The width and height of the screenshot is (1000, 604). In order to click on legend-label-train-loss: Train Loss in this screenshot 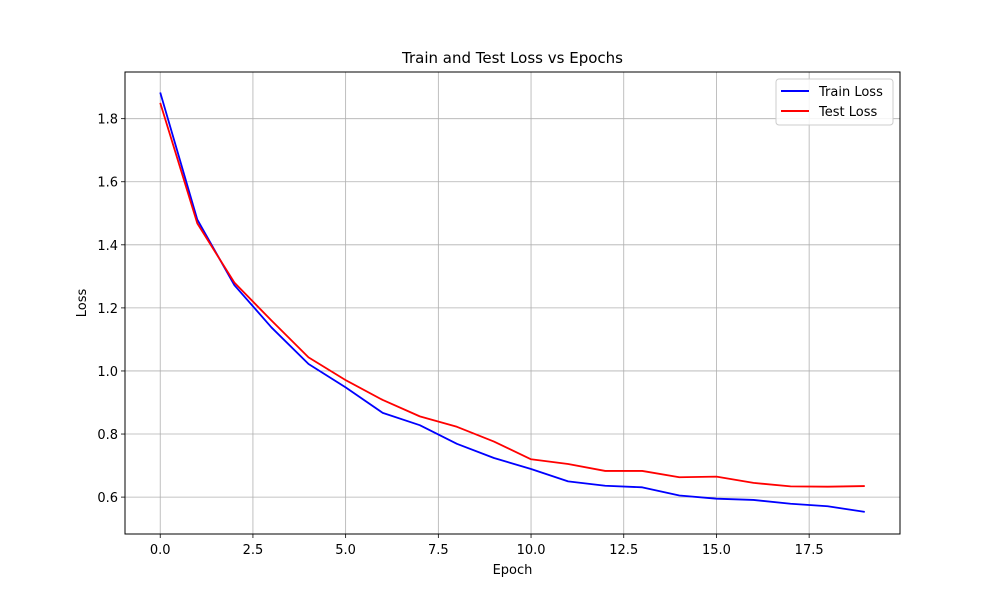, I will do `click(850, 92)`.